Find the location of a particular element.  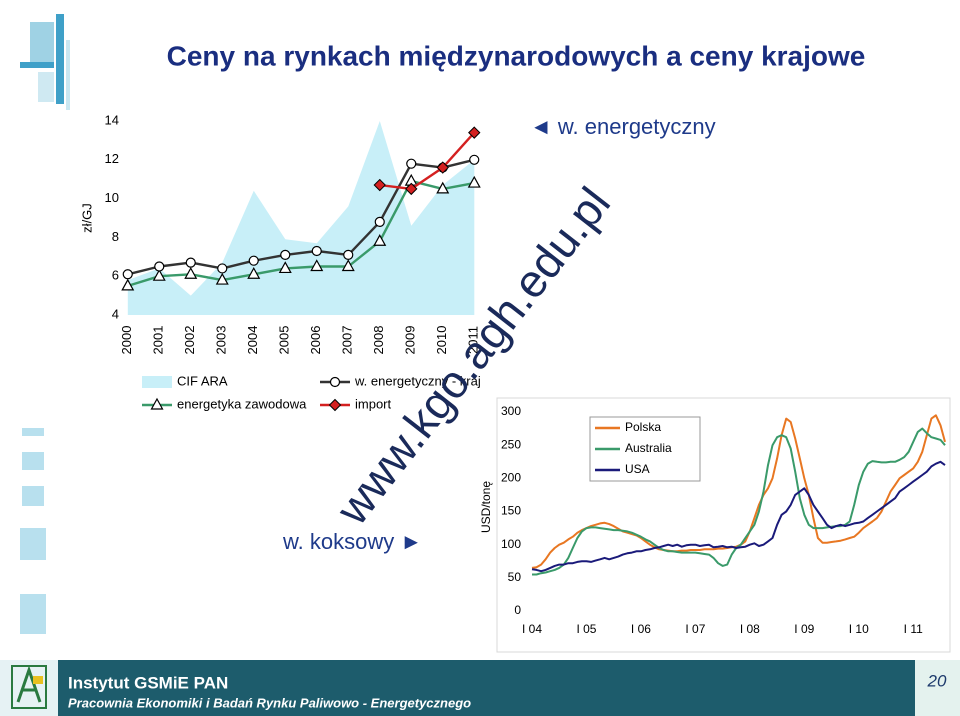

x-tick-label: 2007 is located at coordinates (347, 340).